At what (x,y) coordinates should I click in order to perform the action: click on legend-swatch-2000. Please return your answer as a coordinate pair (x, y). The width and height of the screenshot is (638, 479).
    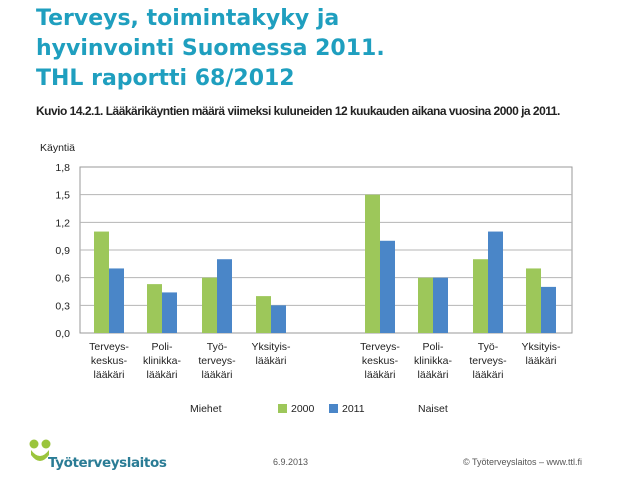
    Looking at the image, I should click on (282, 408).